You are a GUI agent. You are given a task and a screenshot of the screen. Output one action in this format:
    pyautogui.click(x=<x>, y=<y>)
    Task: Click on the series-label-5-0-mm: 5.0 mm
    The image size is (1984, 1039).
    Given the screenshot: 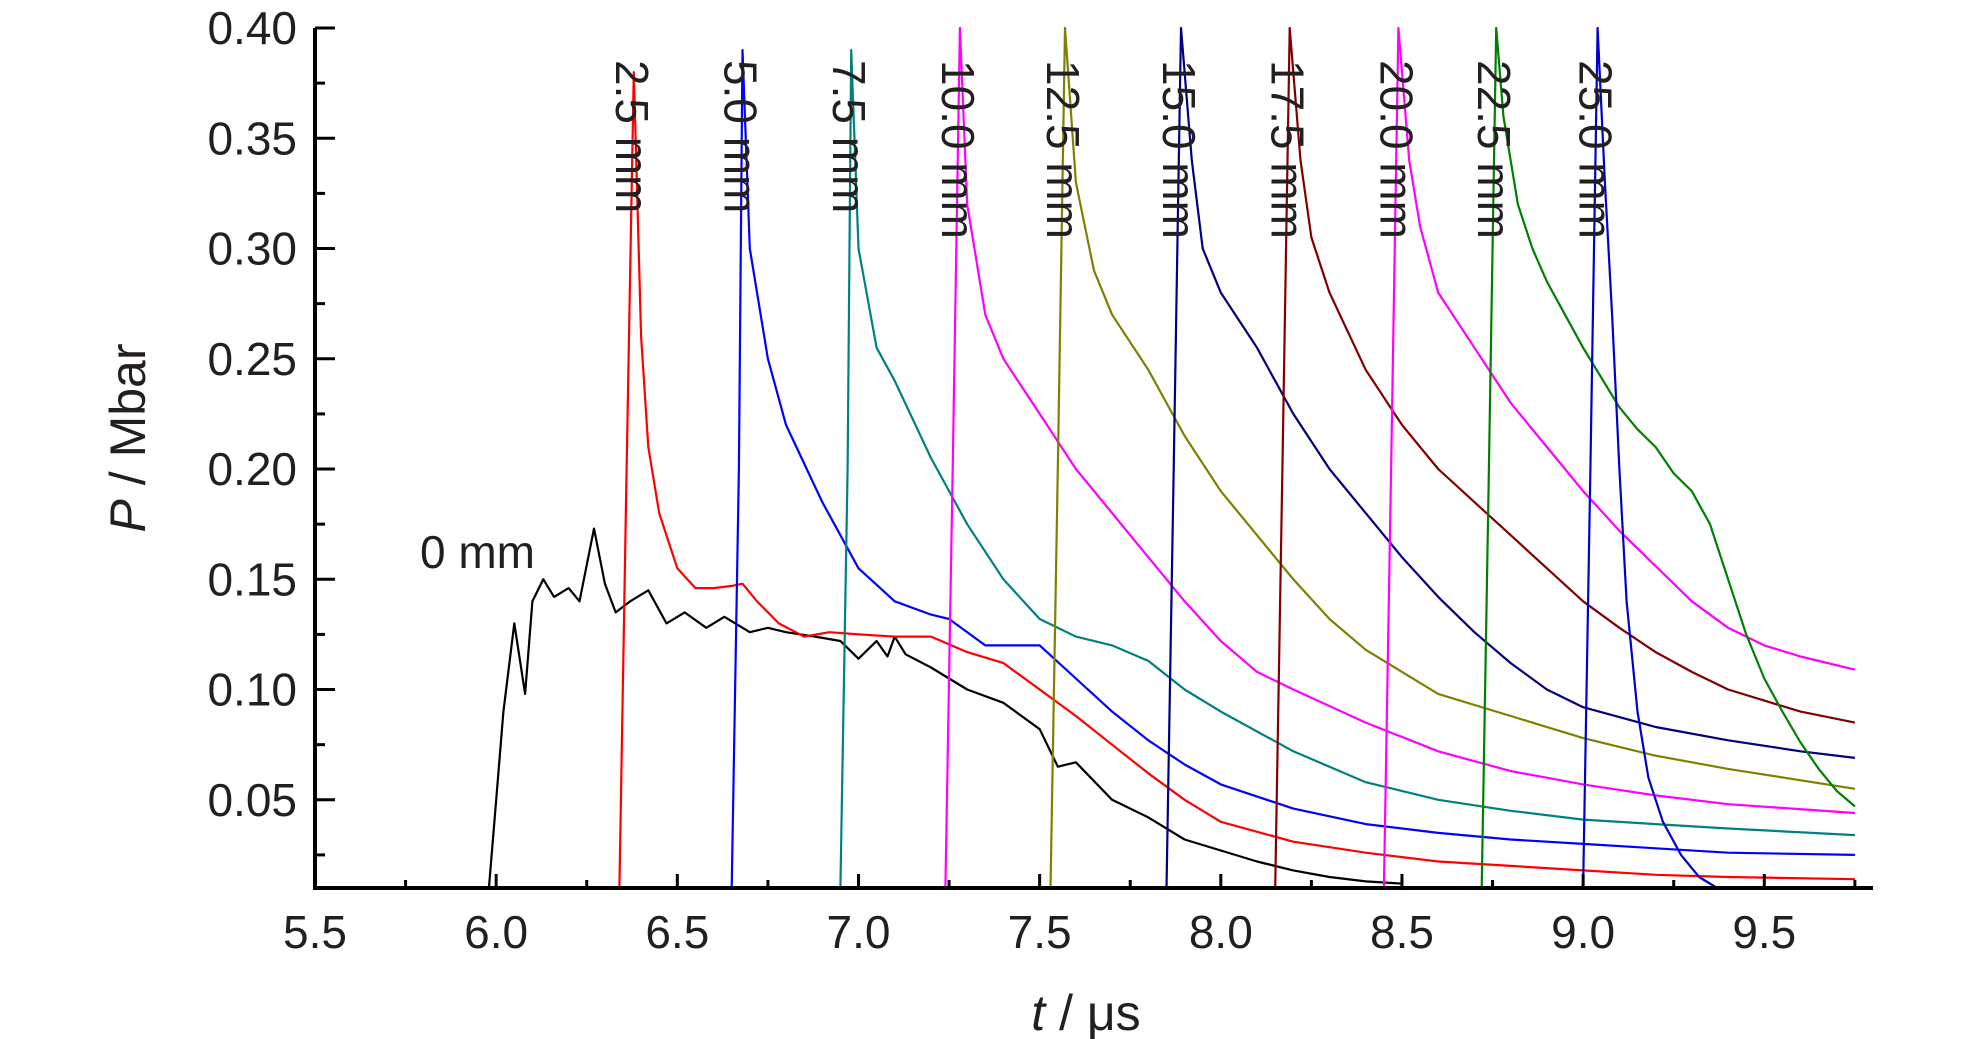 What is the action you would take?
    pyautogui.click(x=741, y=136)
    